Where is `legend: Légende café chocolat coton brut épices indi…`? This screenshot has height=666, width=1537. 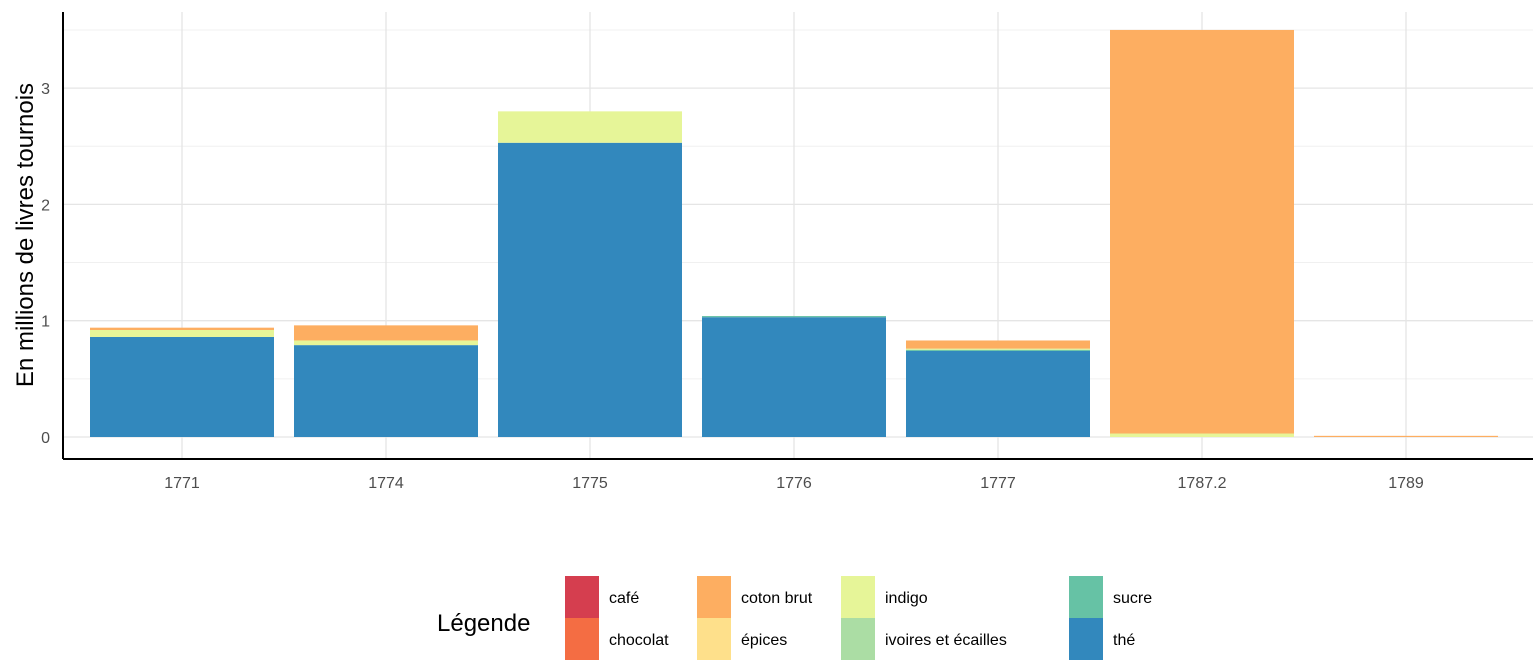 legend: Légende café chocolat coton brut épices indi… is located at coordinates (794, 618).